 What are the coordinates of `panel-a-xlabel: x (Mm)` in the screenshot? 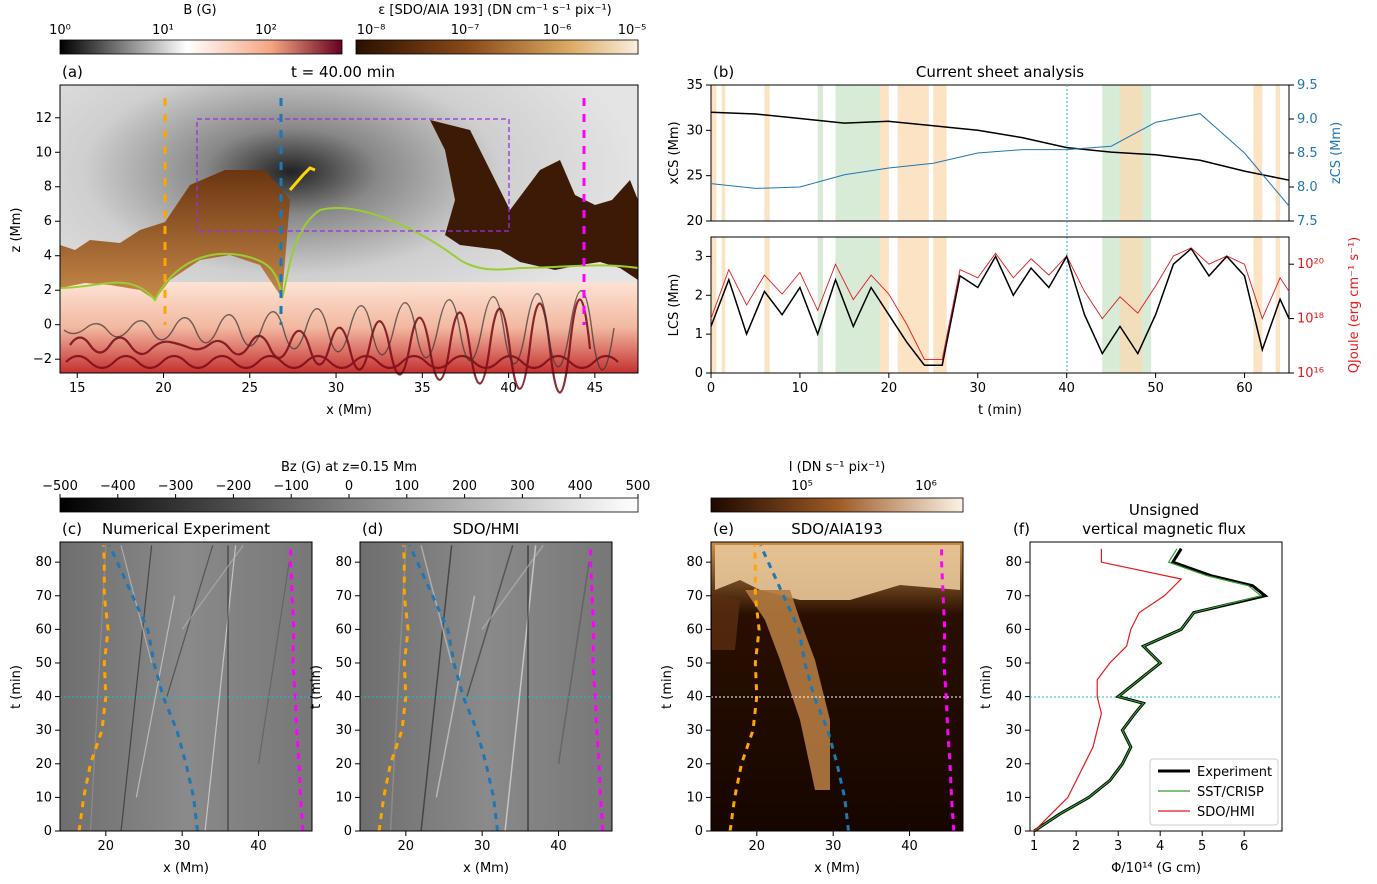 It's located at (349, 410).